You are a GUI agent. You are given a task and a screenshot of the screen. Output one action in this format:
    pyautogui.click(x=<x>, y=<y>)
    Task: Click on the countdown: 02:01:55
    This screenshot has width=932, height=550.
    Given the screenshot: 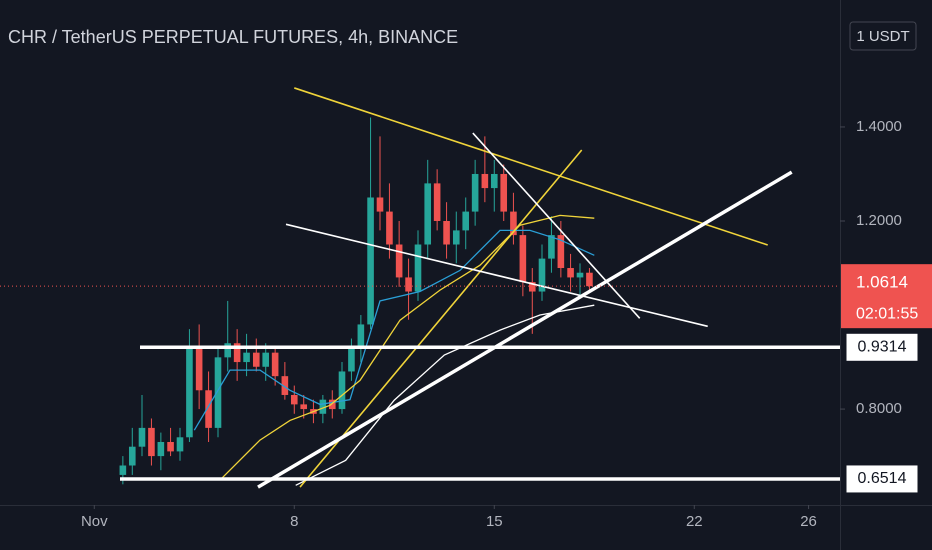 What is the action you would take?
    pyautogui.click(x=887, y=313)
    